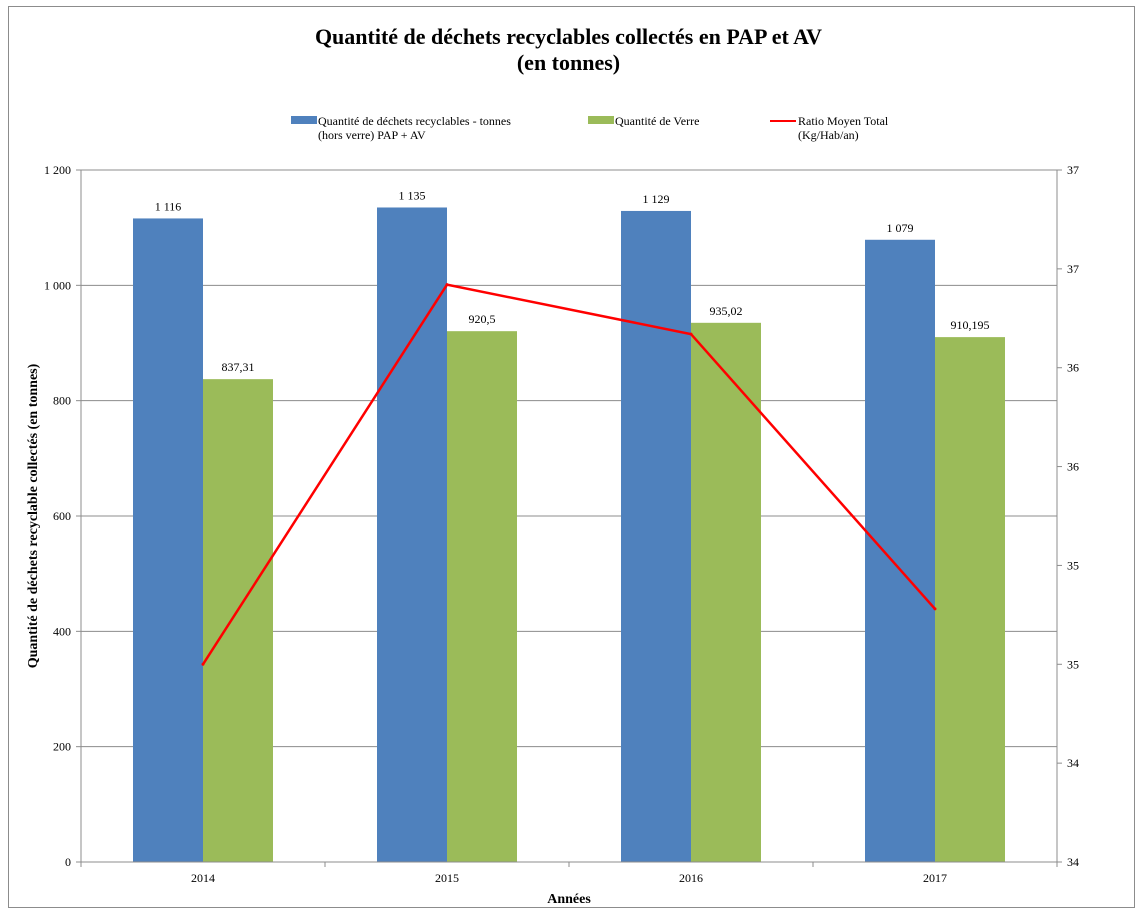  Describe the element at coordinates (783, 121) in the screenshot. I see `legend-swatch-ratio` at that location.